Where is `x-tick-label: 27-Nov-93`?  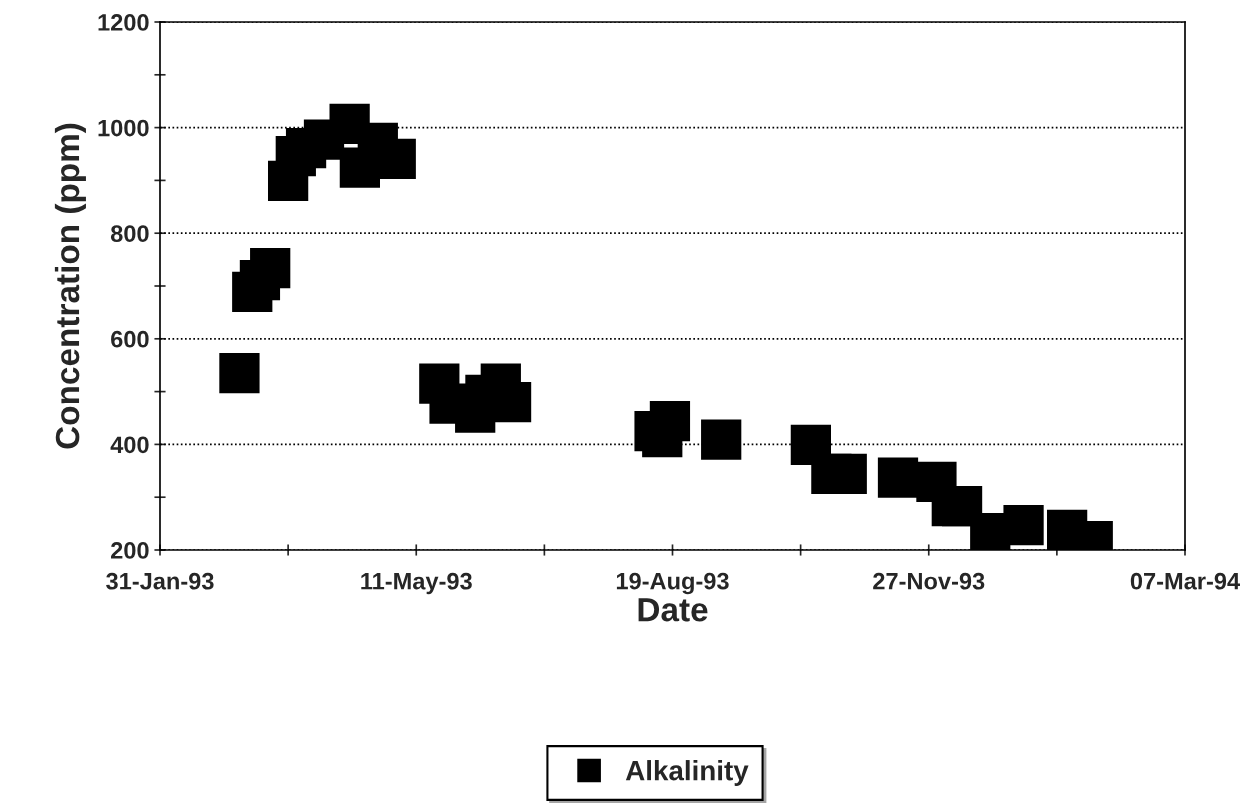
x-tick-label: 27-Nov-93 is located at coordinates (929, 581).